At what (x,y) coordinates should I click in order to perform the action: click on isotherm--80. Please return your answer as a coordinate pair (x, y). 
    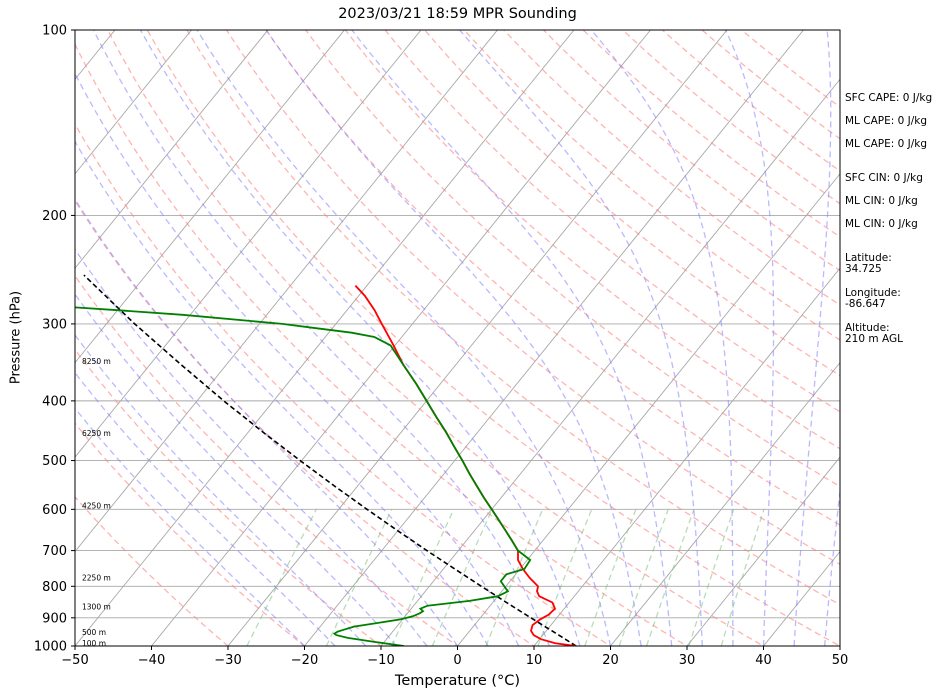
    Looking at the image, I should click on (210, 197).